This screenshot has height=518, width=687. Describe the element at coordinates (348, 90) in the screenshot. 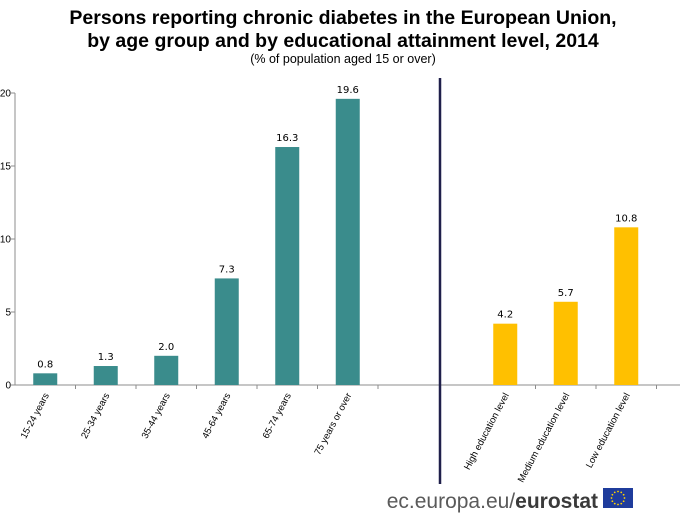

I see `bar-value-label: 19.6` at that location.